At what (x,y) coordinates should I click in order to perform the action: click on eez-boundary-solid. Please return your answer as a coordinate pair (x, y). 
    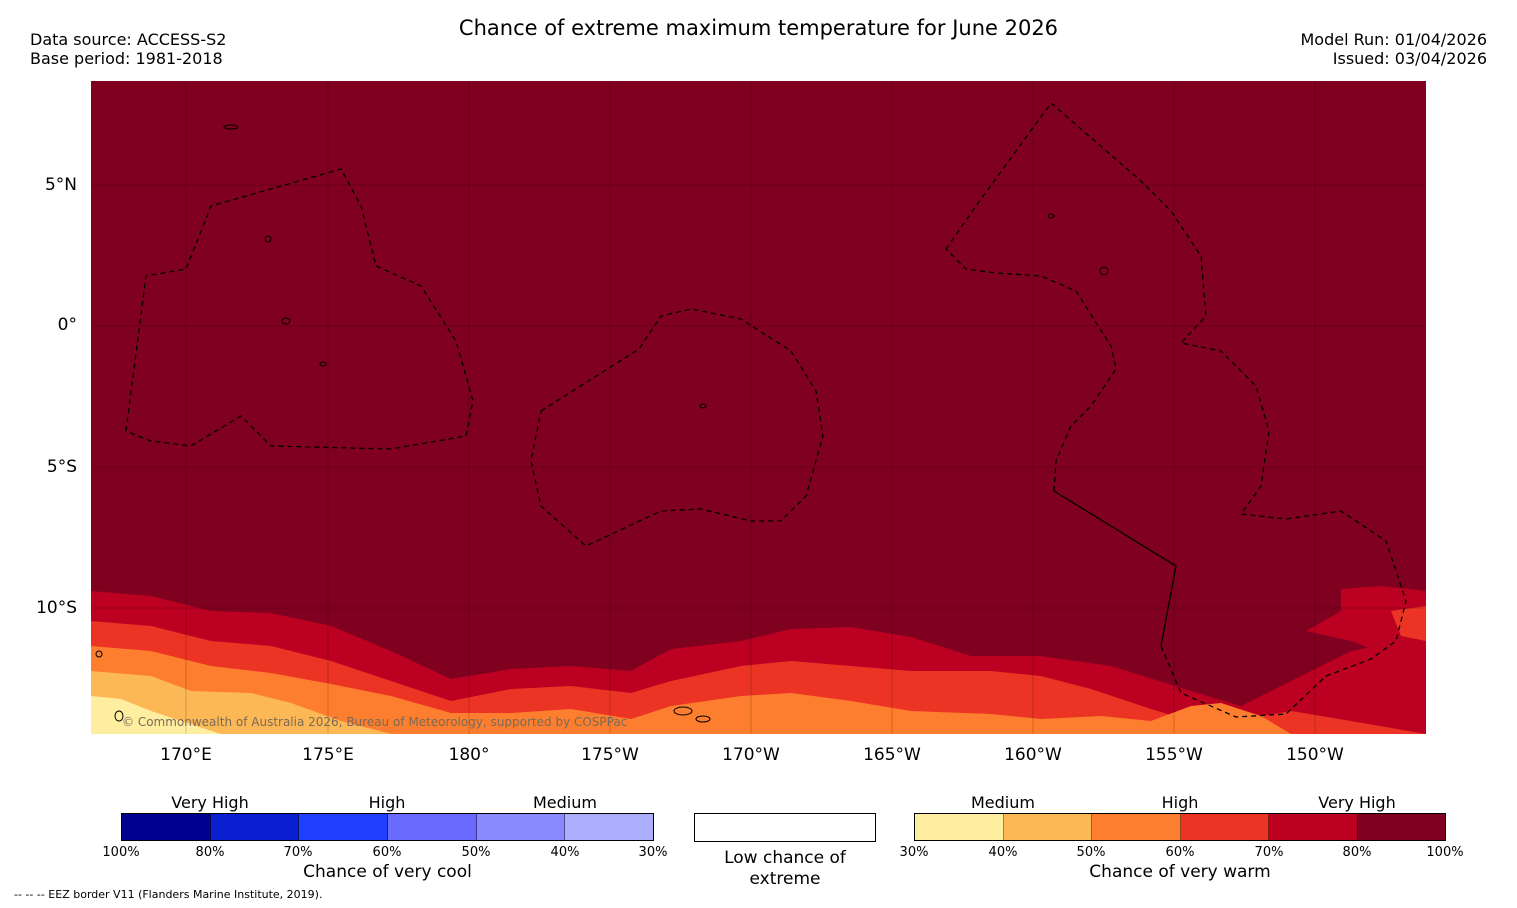
    Looking at the image, I should click on (1115, 568).